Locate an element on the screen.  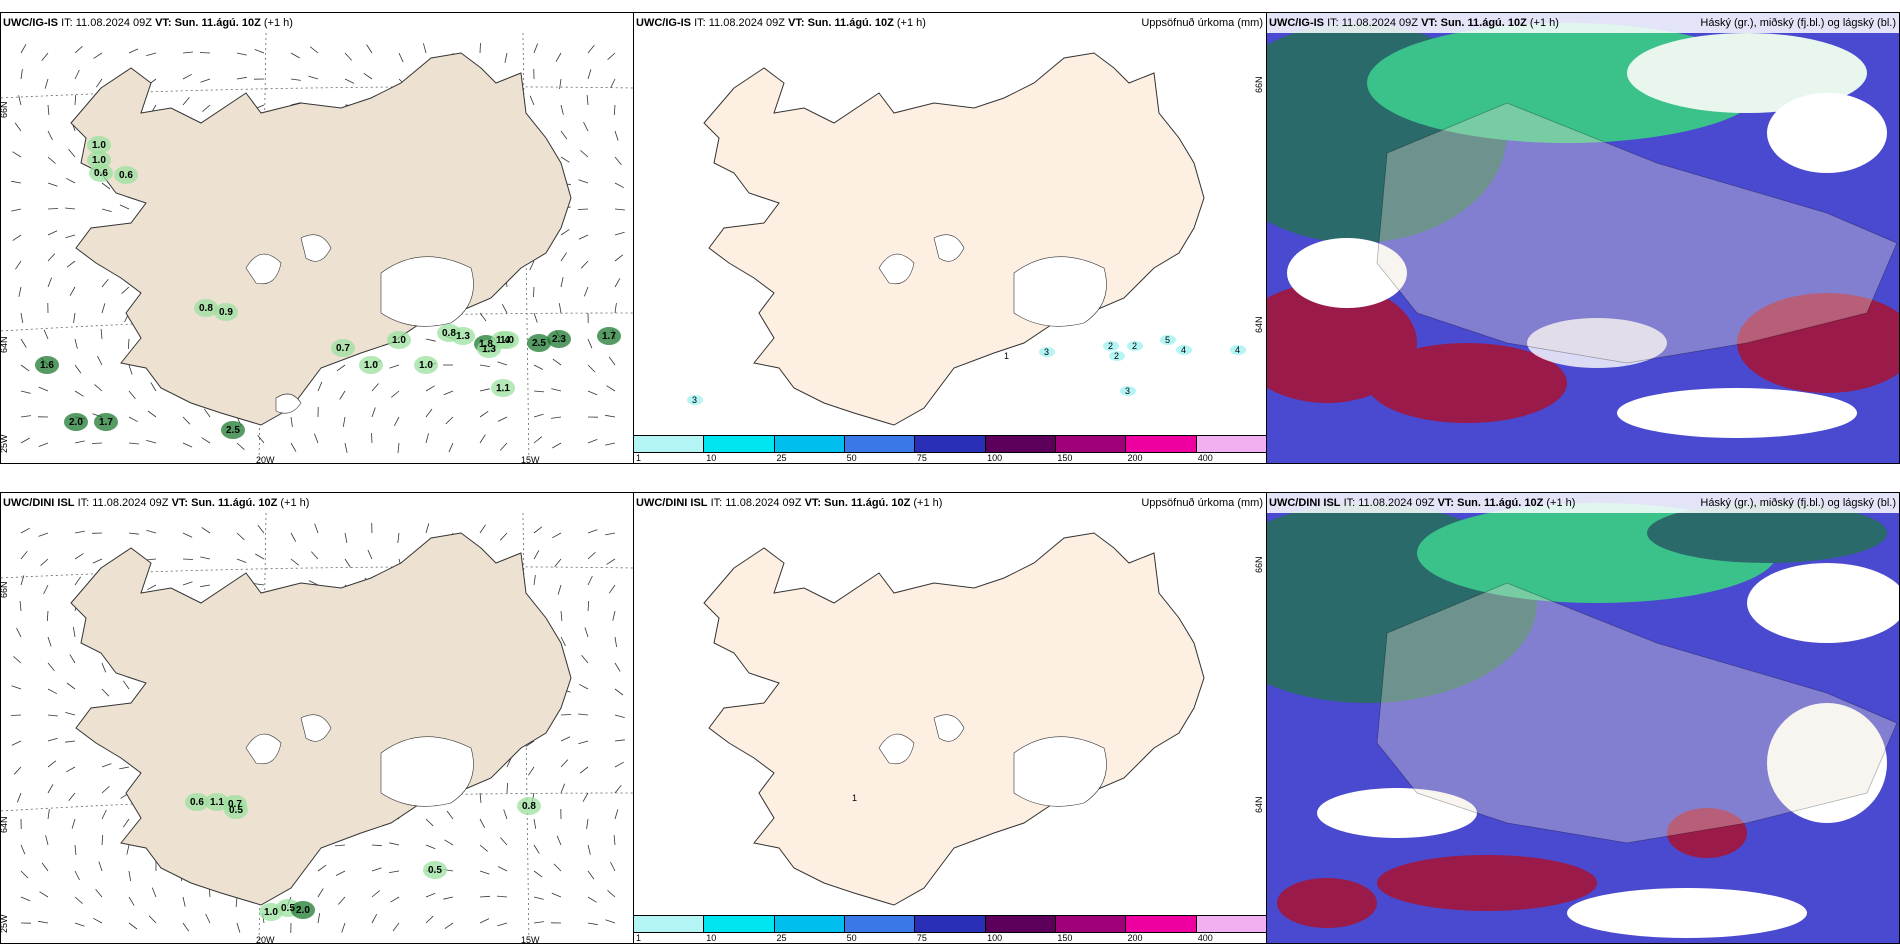
lat-label: 66N is located at coordinates (5, 109).